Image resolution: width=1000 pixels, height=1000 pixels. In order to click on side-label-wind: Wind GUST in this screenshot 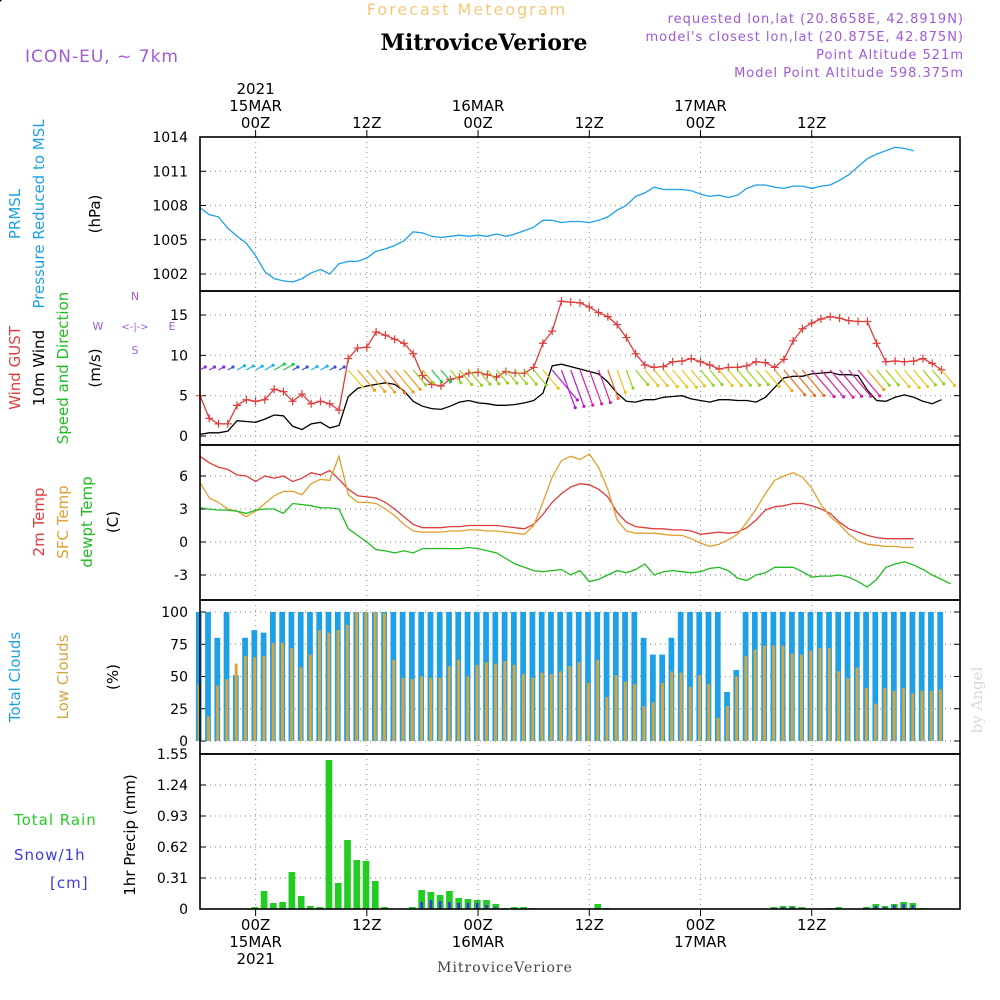, I will do `click(15, 367)`.